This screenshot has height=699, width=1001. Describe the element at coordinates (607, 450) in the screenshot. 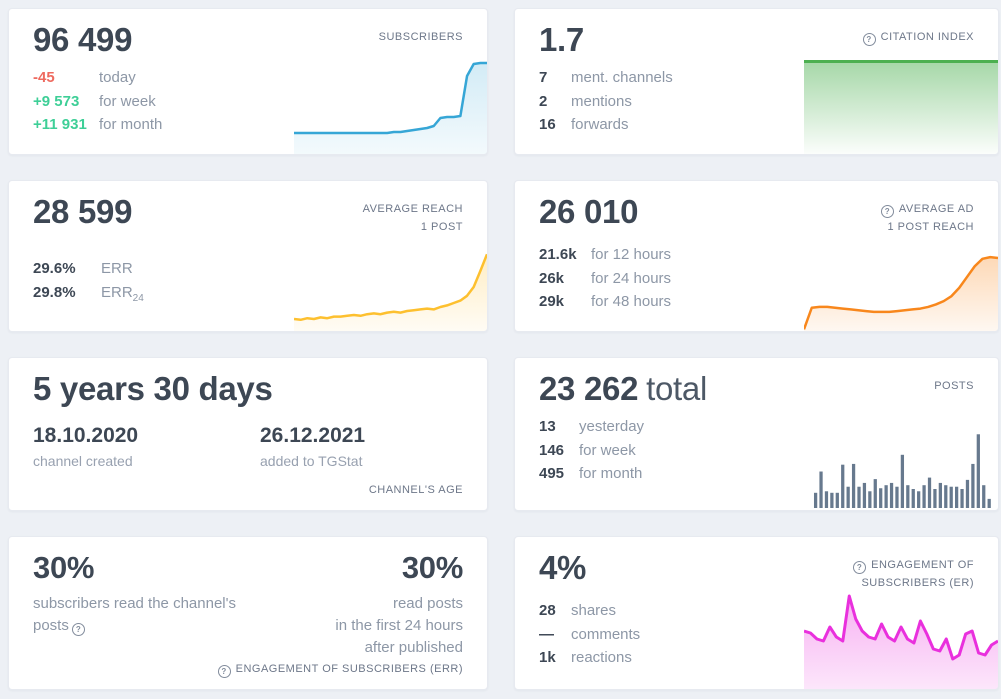

I see `stat-label: for week` at that location.